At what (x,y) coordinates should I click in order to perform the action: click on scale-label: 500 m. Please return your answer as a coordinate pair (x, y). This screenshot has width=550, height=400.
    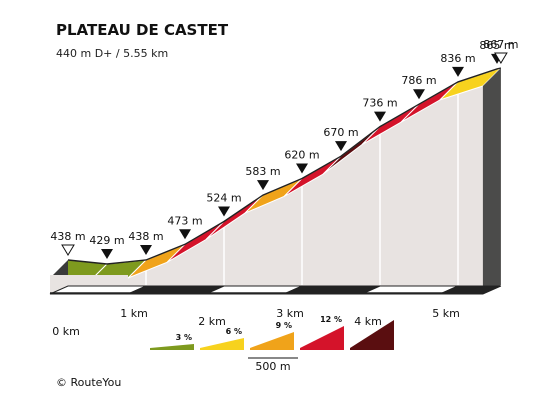
    Looking at the image, I should click on (272, 366).